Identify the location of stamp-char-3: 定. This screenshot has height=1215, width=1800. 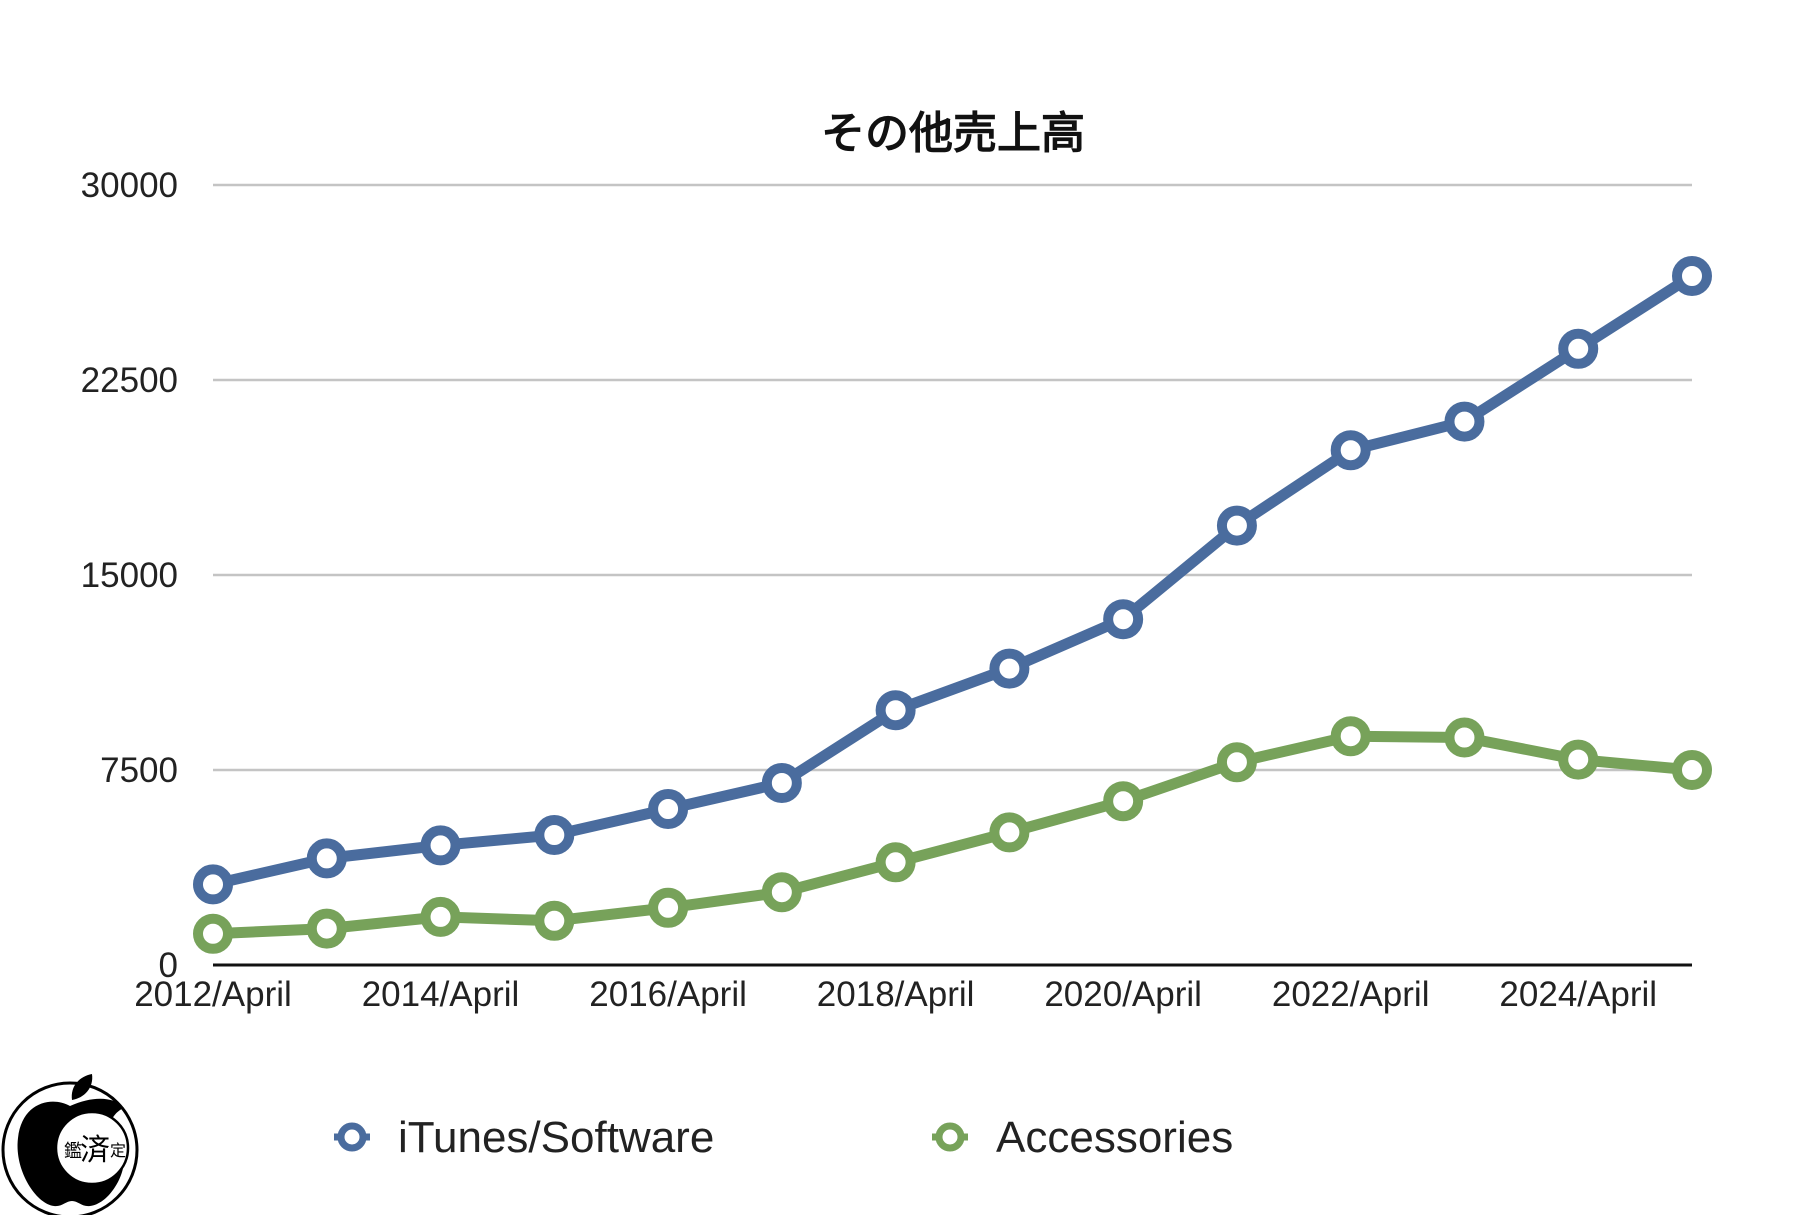
(118, 1150).